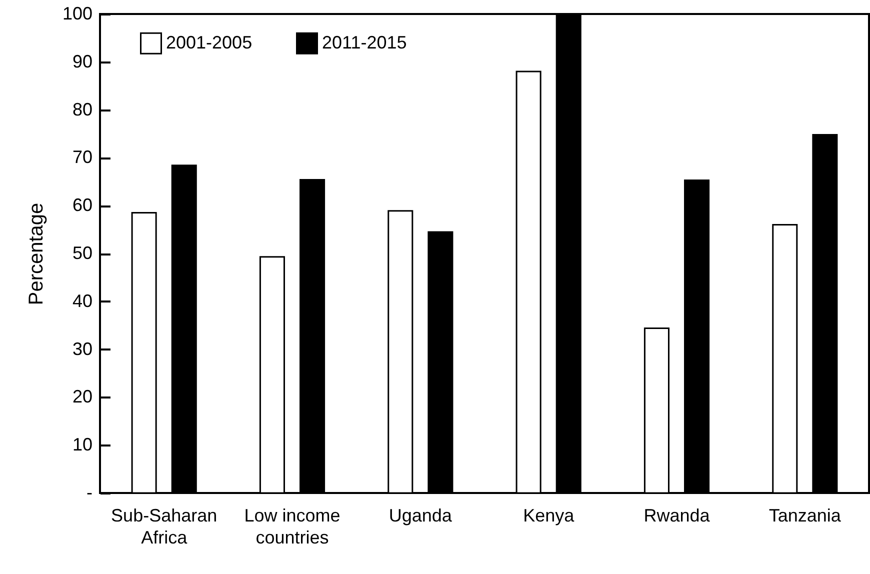 This screenshot has width=870, height=574. Describe the element at coordinates (82, 300) in the screenshot. I see `y-tick-label: 40` at that location.